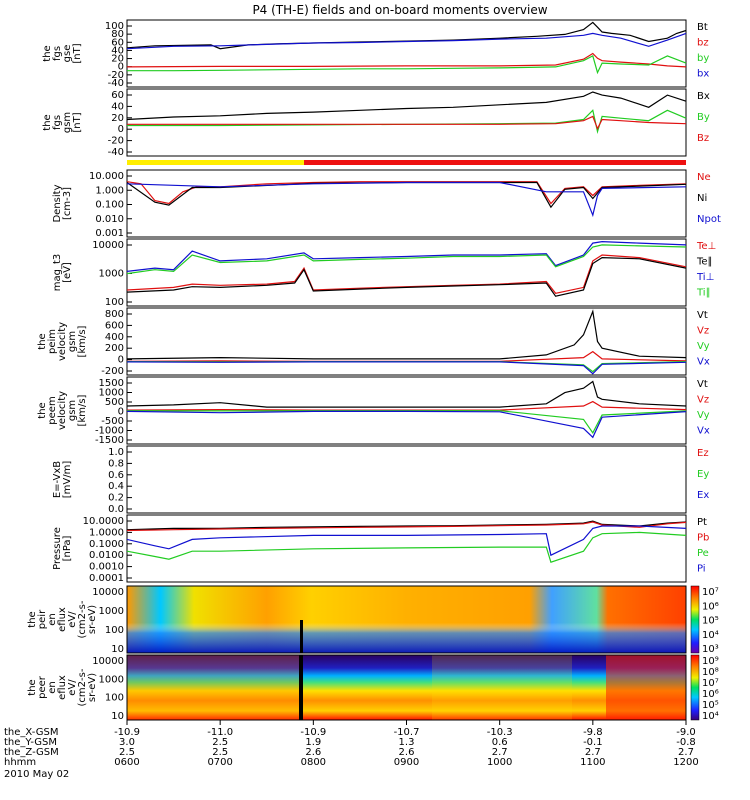 This screenshot has height=800, width=750. Describe the element at coordinates (112, 371) in the screenshot. I see `peim-velocity-ytick-label: -200` at that location.